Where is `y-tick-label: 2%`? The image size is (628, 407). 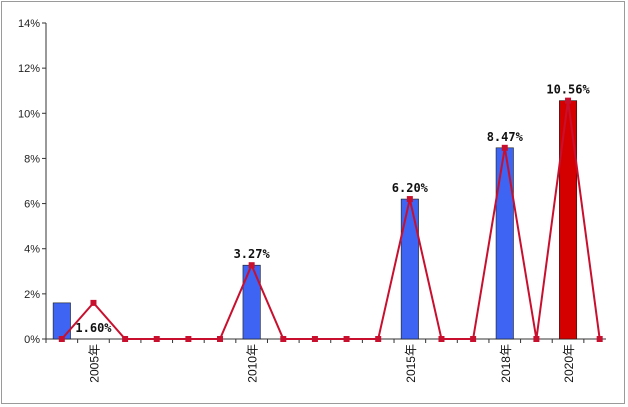
y-tick-label: 2% is located at coordinates (32, 295).